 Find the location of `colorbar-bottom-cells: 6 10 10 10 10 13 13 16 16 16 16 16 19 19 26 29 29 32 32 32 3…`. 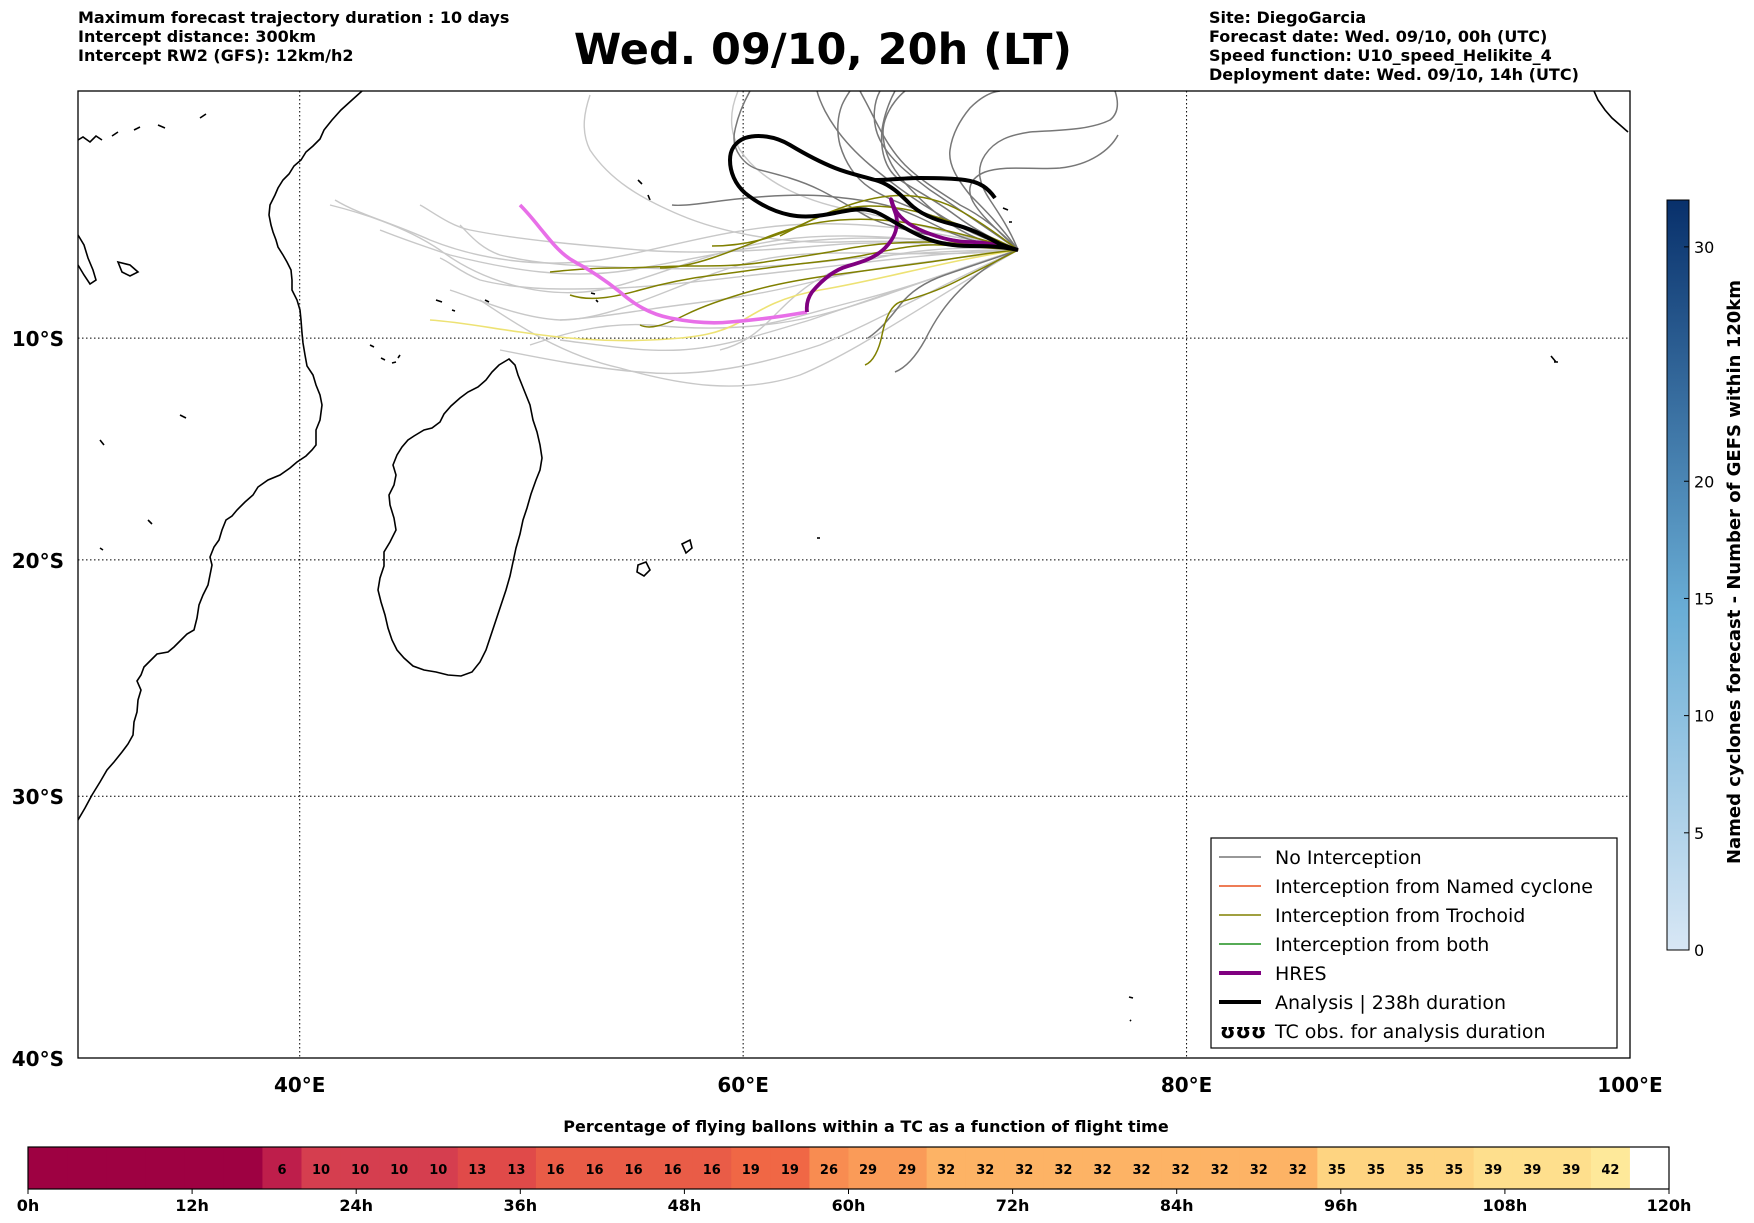

colorbar-bottom-cells: 6 10 10 10 10 13 13 16 16 16 16 16 19 19 26 29 29 32 32 32 3… is located at coordinates (849, 1168).